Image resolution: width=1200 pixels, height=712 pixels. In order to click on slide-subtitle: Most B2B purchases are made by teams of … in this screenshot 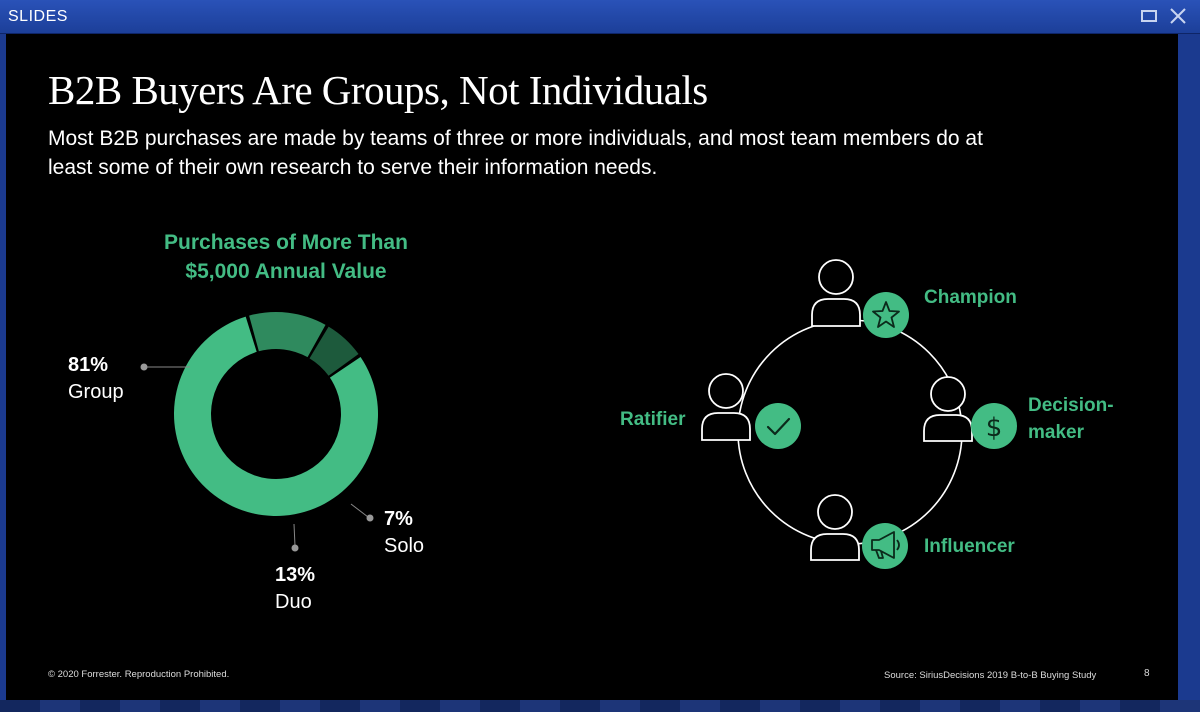, I will do `click(598, 153)`.